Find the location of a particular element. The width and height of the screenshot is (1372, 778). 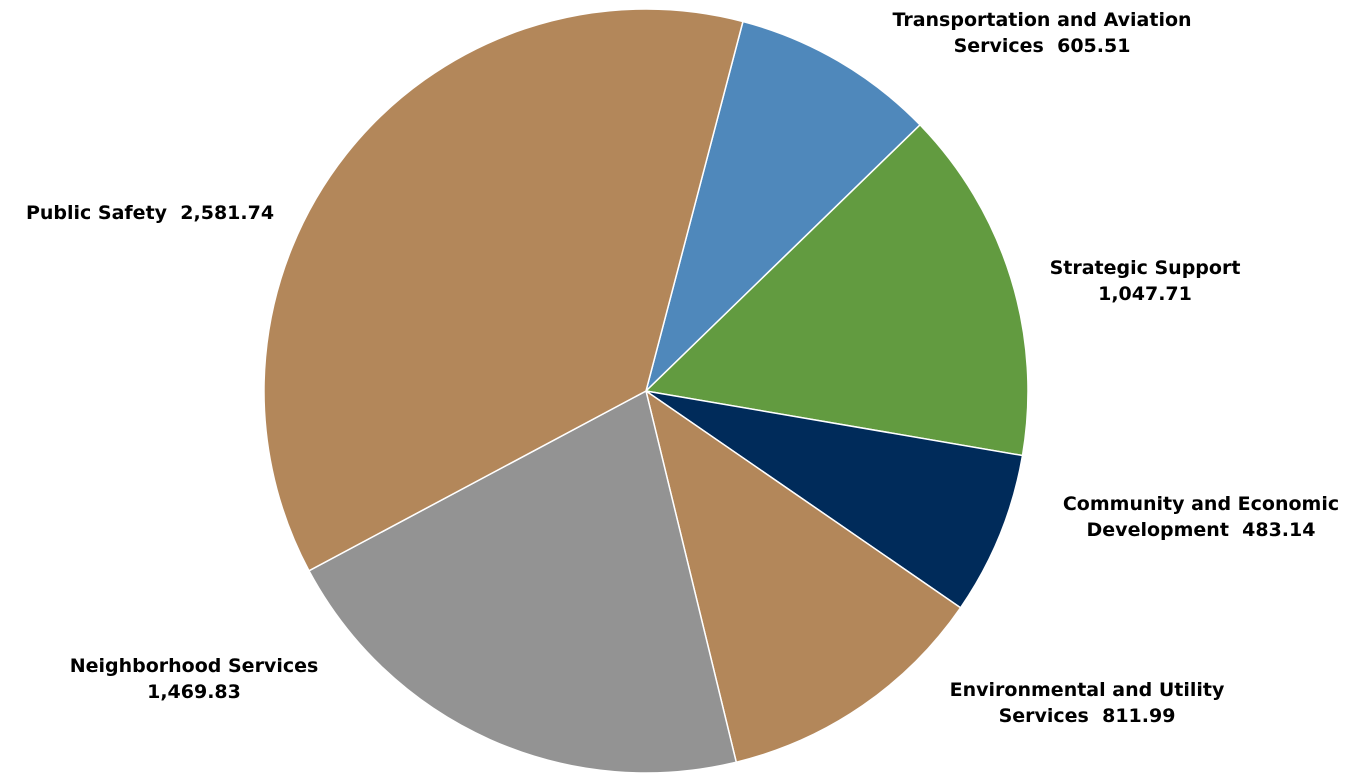

value-community: 483.14 is located at coordinates (1279, 530).